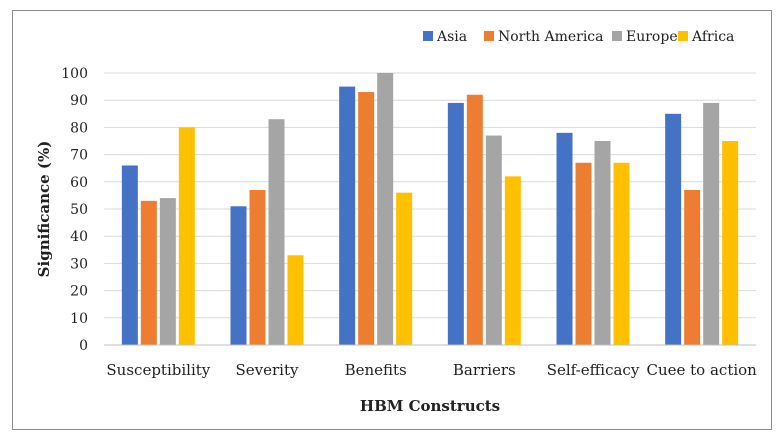 Image resolution: width=784 pixels, height=440 pixels. I want to click on y-tick-label: 0, so click(83, 346).